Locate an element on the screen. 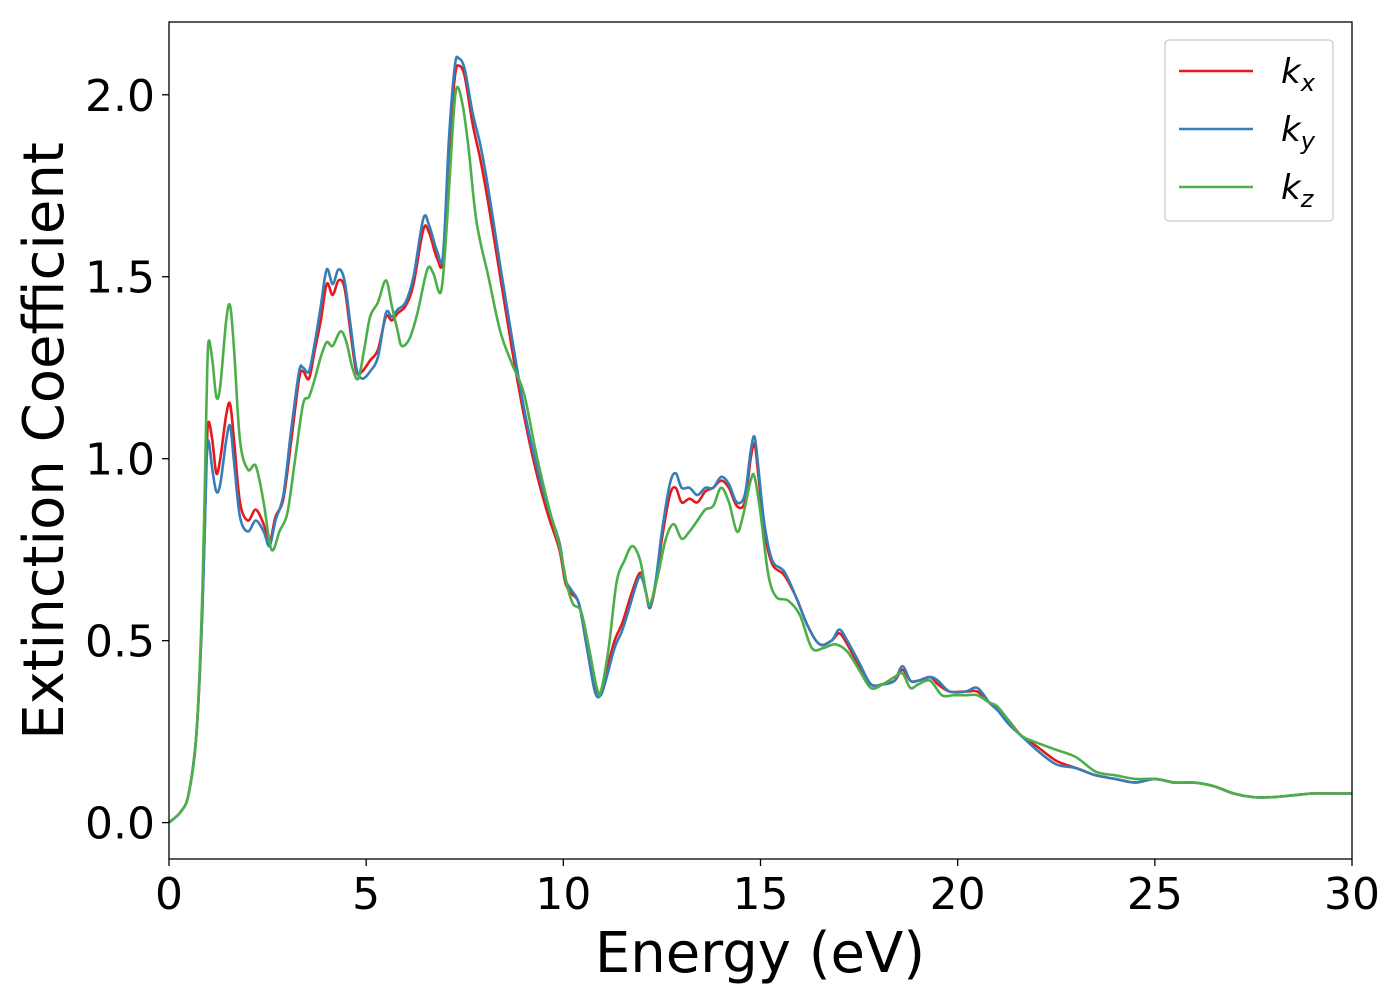 The height and width of the screenshot is (1000, 1400). x-axis-ticks: 0 5 10 15 20 25 30 is located at coordinates (767, 889).